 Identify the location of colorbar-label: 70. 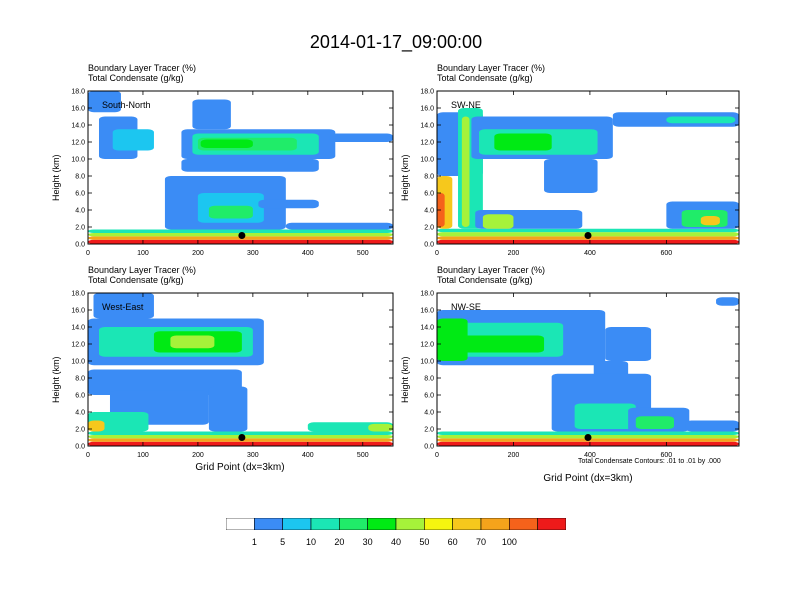
(480, 542).